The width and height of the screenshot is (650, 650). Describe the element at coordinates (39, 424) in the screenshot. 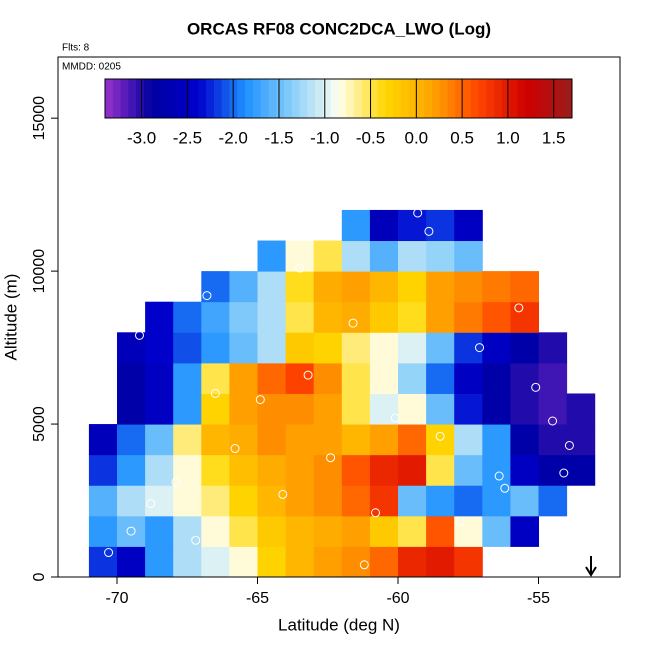

I see `y-tick-label: 5000` at that location.